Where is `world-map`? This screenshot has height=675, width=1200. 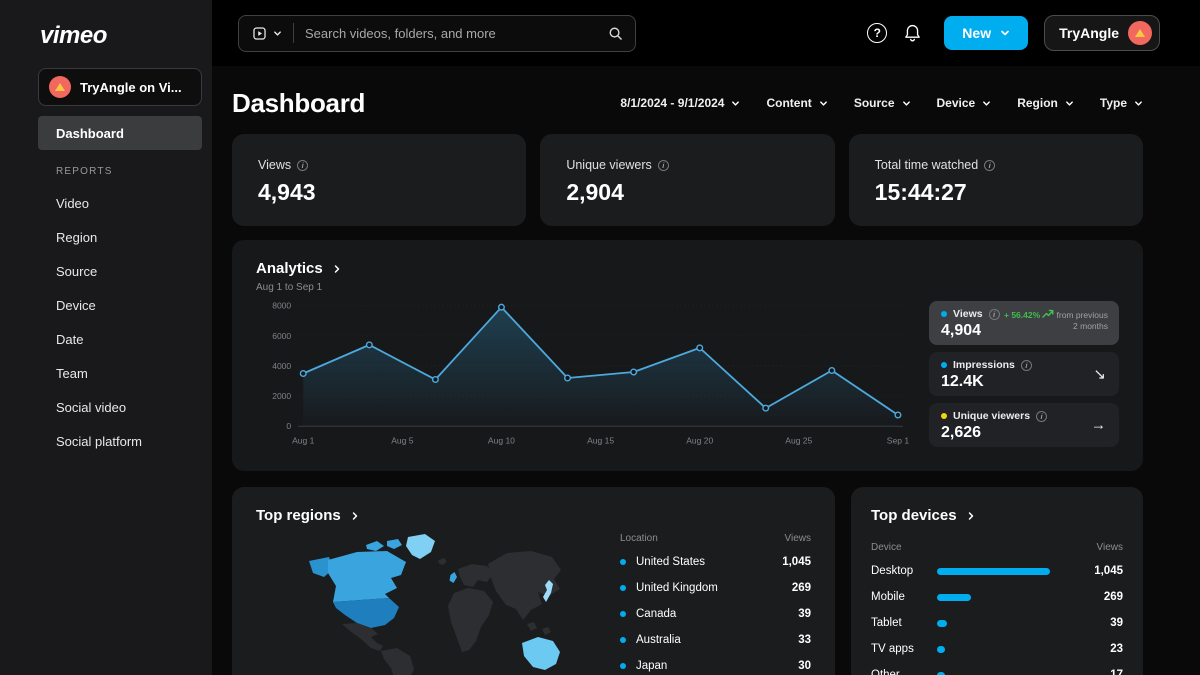 world-map is located at coordinates (427, 603).